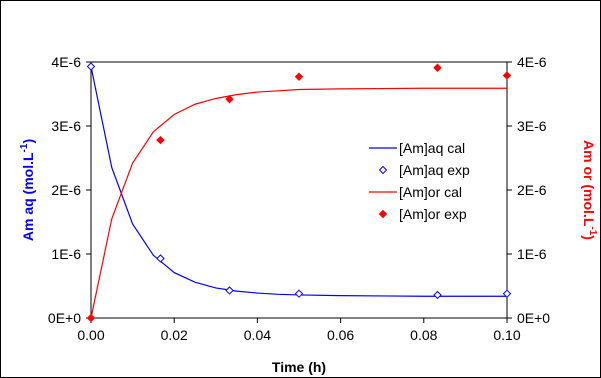 The image size is (601, 378). Describe the element at coordinates (64, 318) in the screenshot. I see `y-left-tick-label: 0E+0` at that location.